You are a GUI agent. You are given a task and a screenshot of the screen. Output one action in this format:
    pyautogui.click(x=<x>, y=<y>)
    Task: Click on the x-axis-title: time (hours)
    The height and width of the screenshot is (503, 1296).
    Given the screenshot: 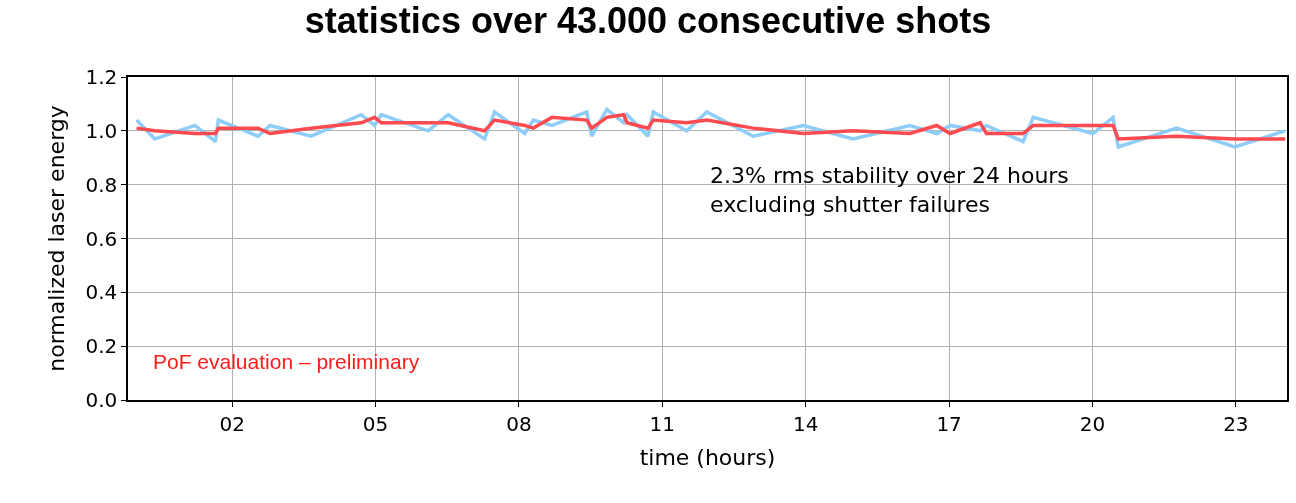 What is the action you would take?
    pyautogui.click(x=707, y=458)
    